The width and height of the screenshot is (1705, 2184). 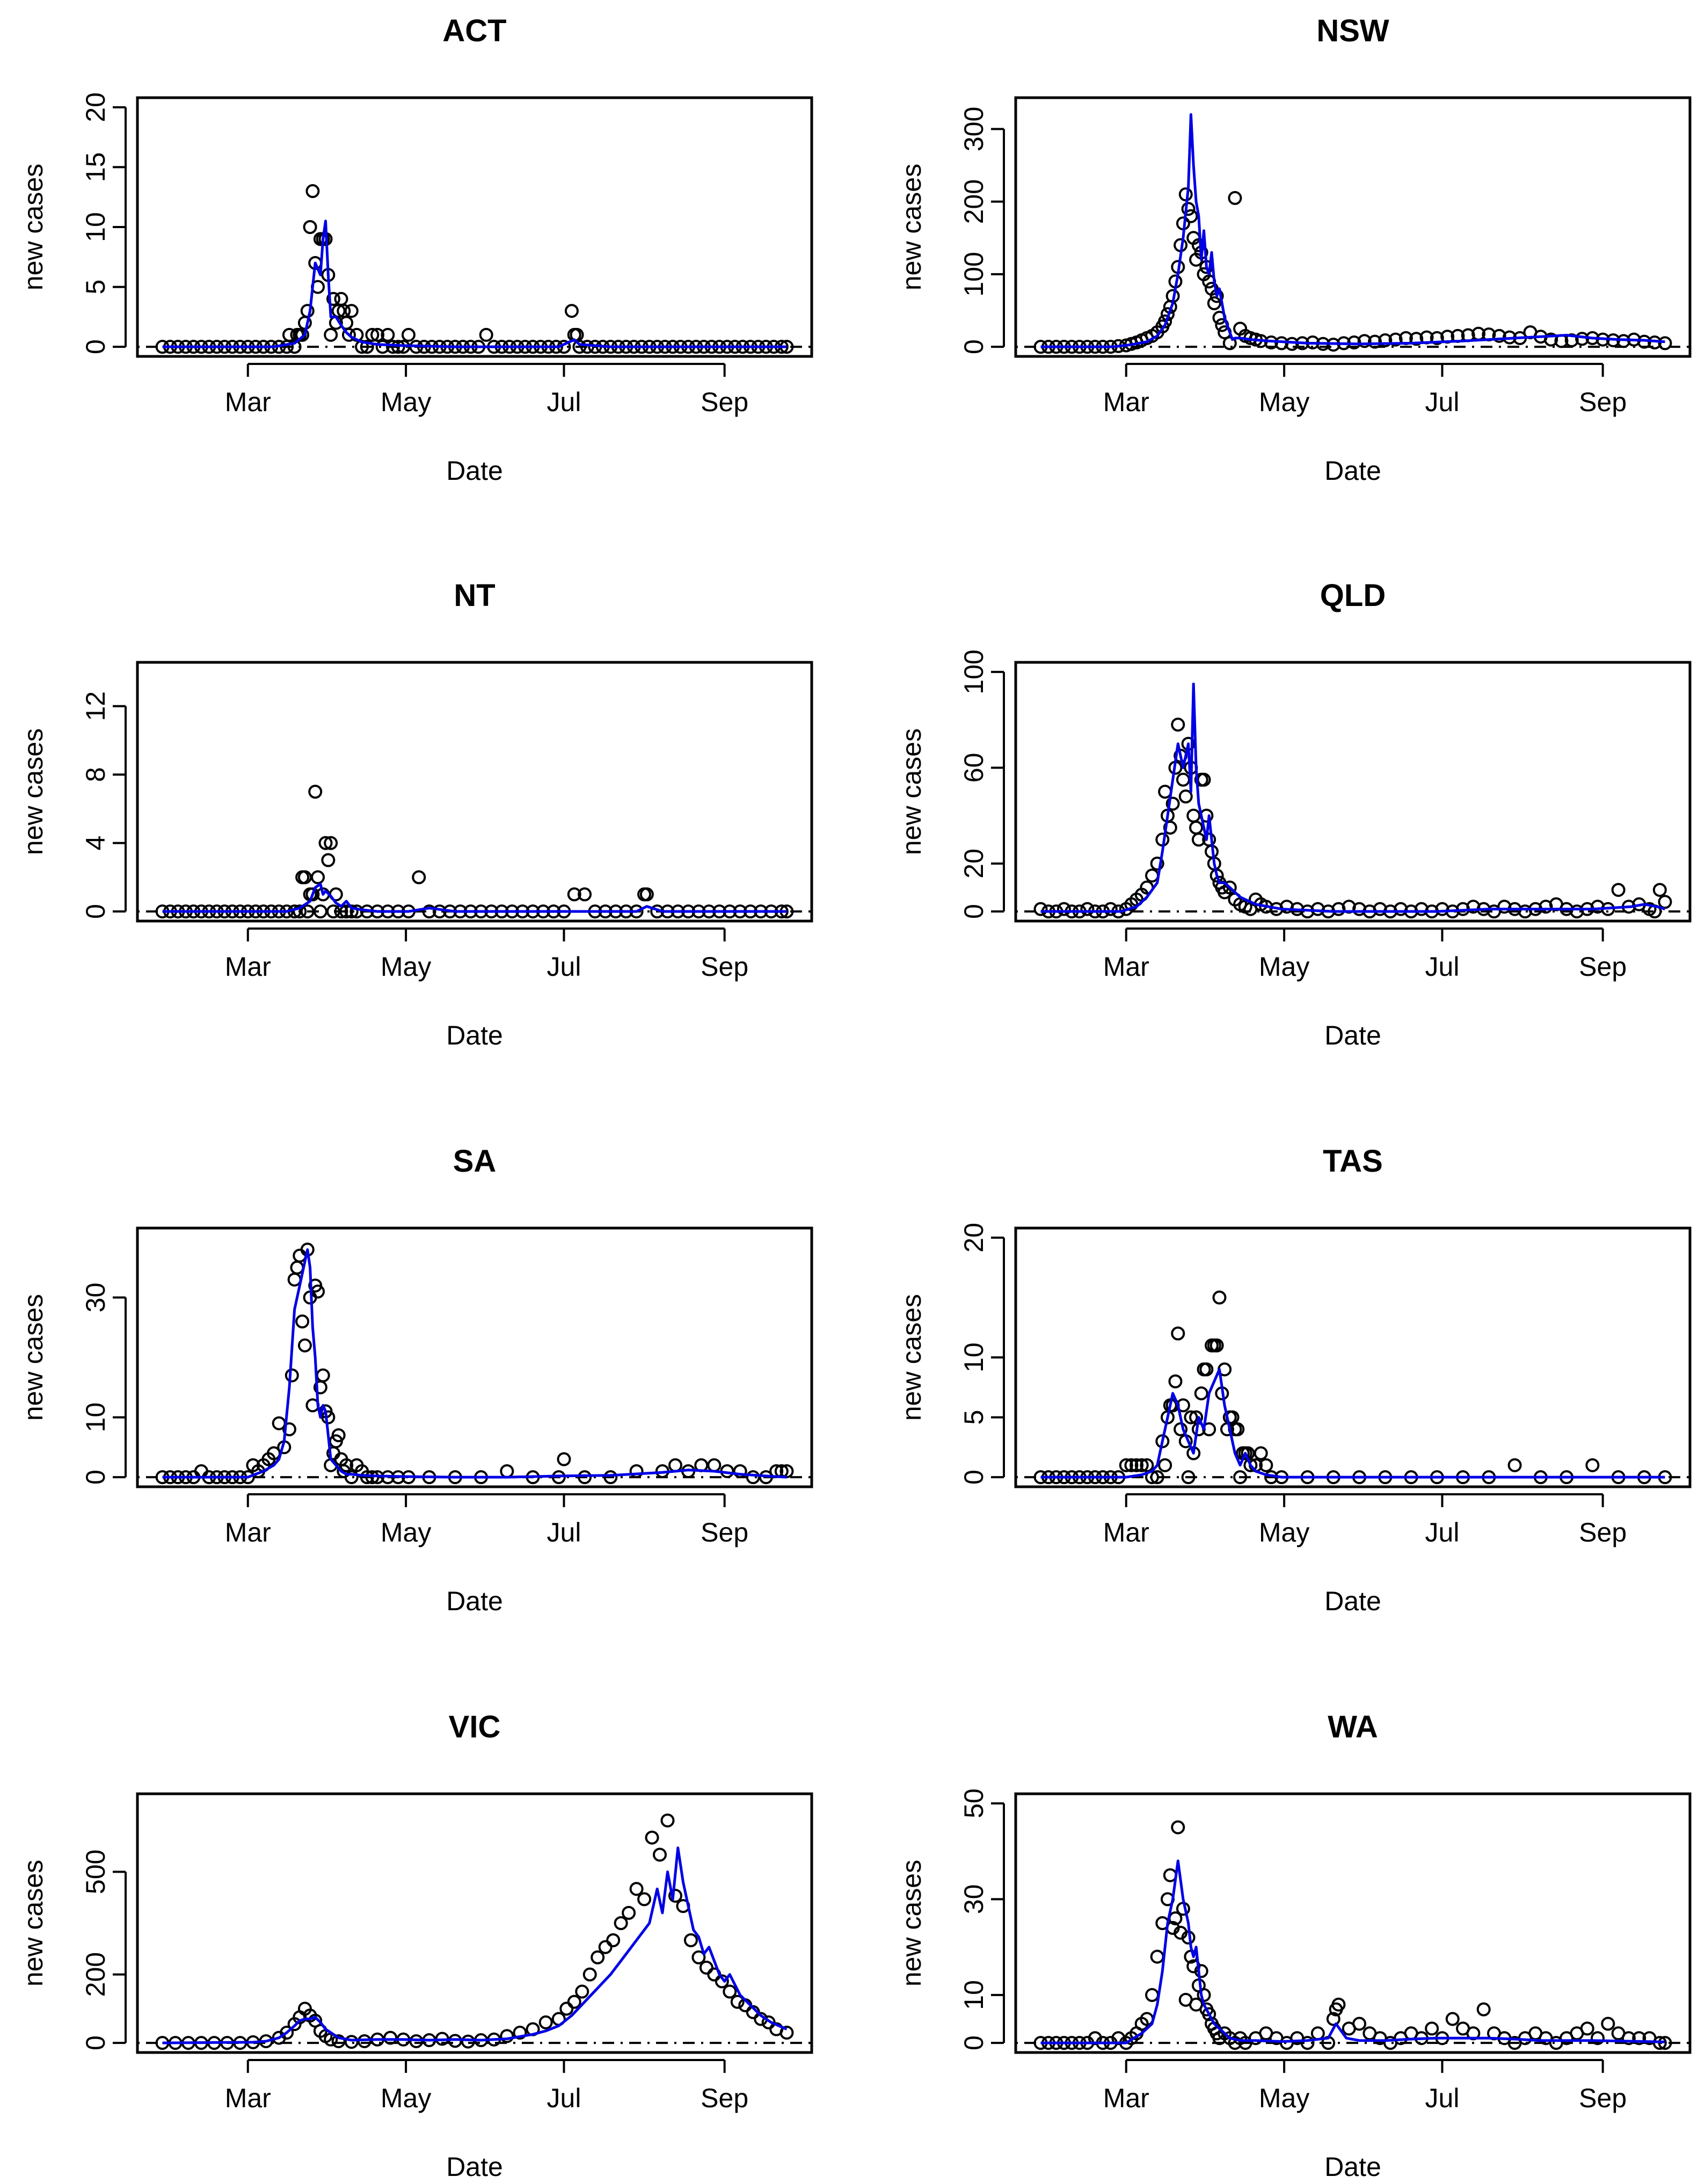 What do you see at coordinates (1353, 1161) in the screenshot?
I see `chart-title: TAS` at bounding box center [1353, 1161].